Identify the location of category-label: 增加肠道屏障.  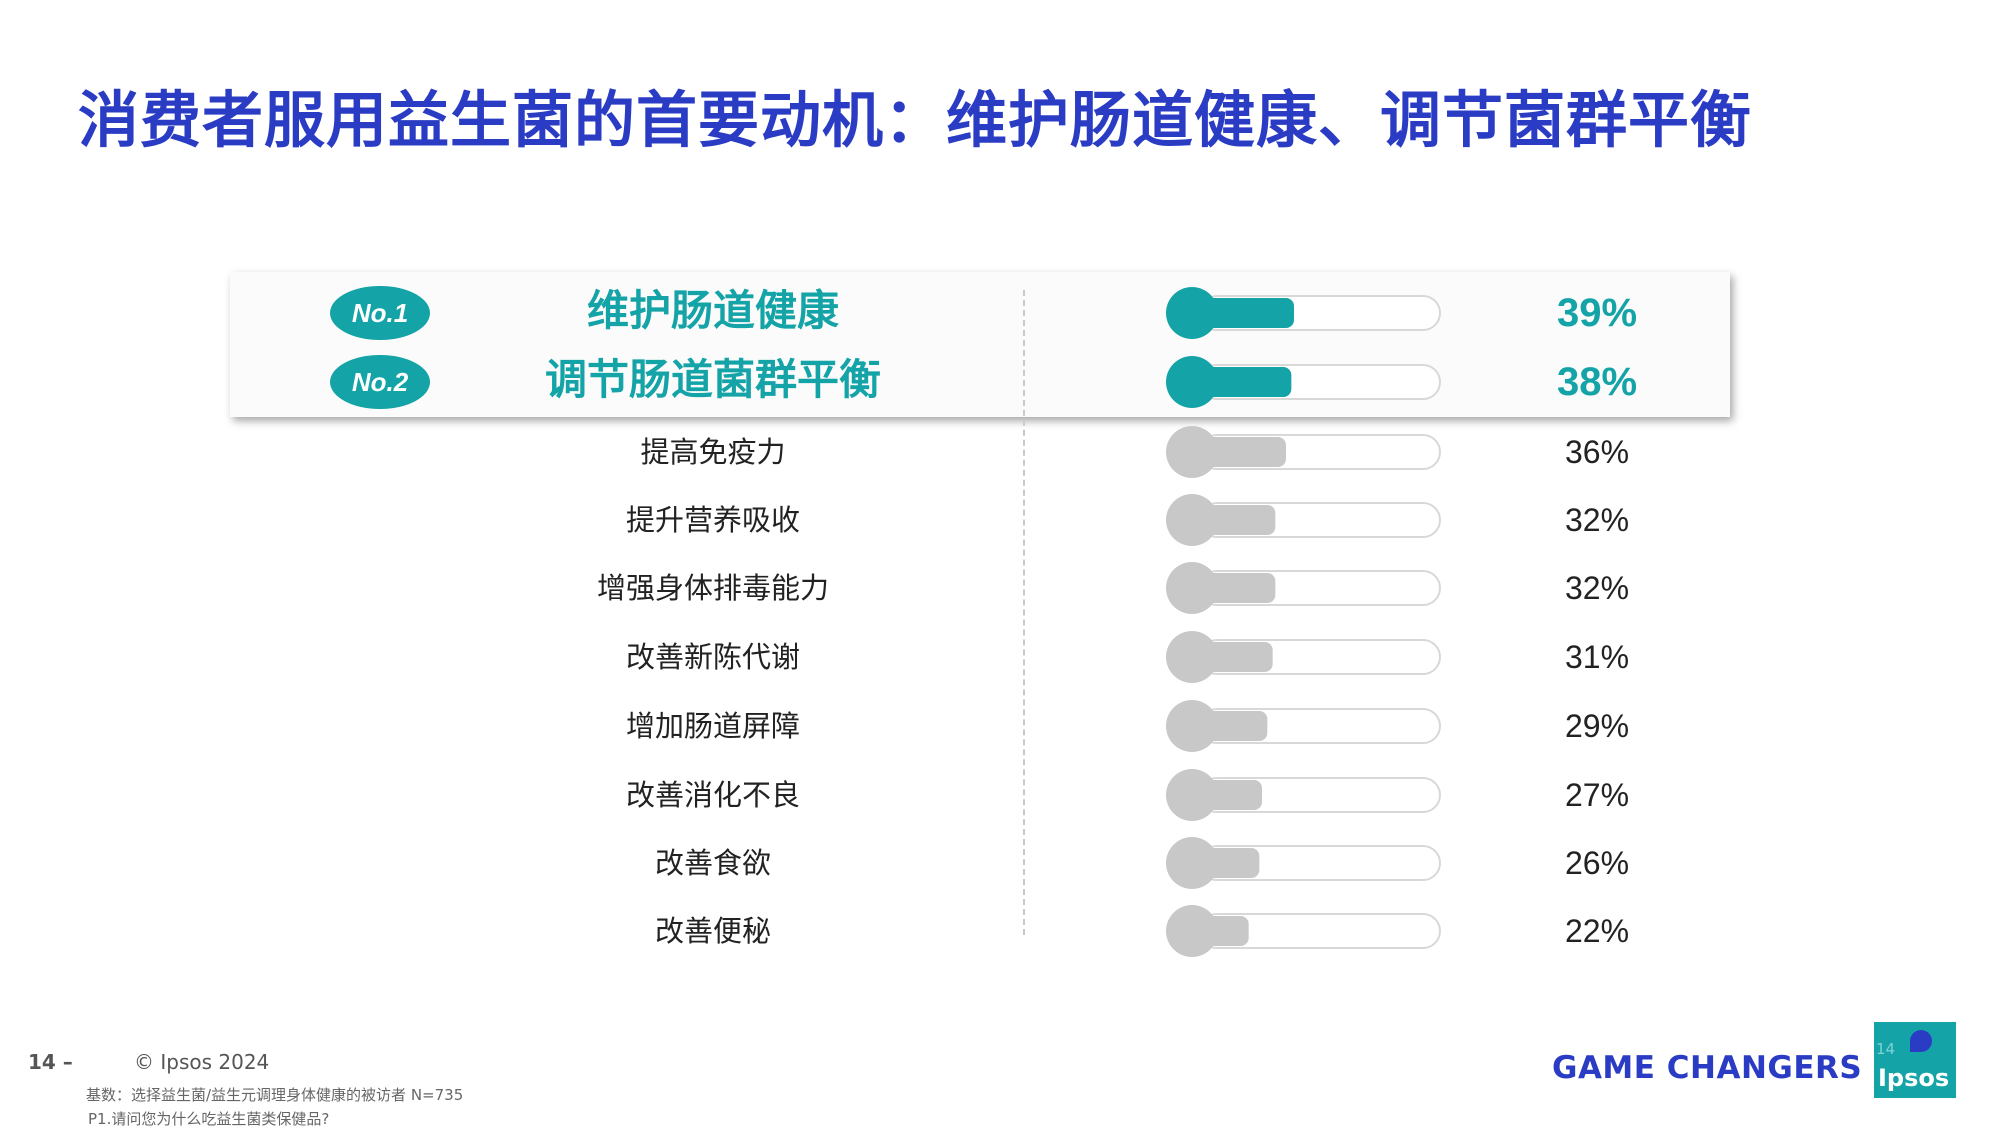
(713, 726).